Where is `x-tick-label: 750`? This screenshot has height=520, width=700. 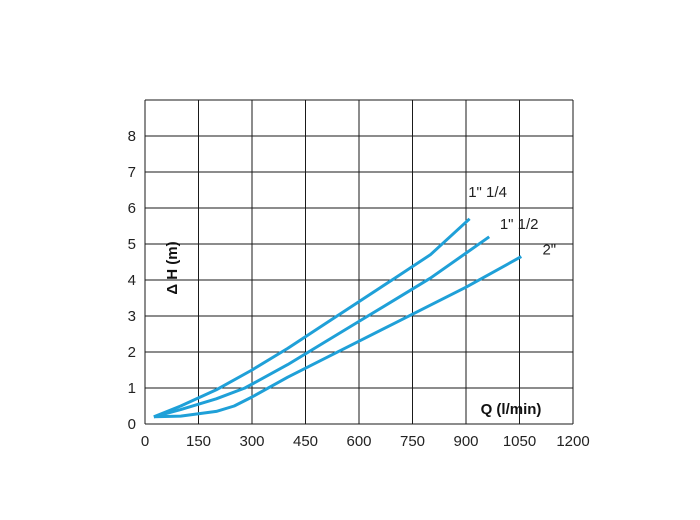 x-tick-label: 750 is located at coordinates (412, 441).